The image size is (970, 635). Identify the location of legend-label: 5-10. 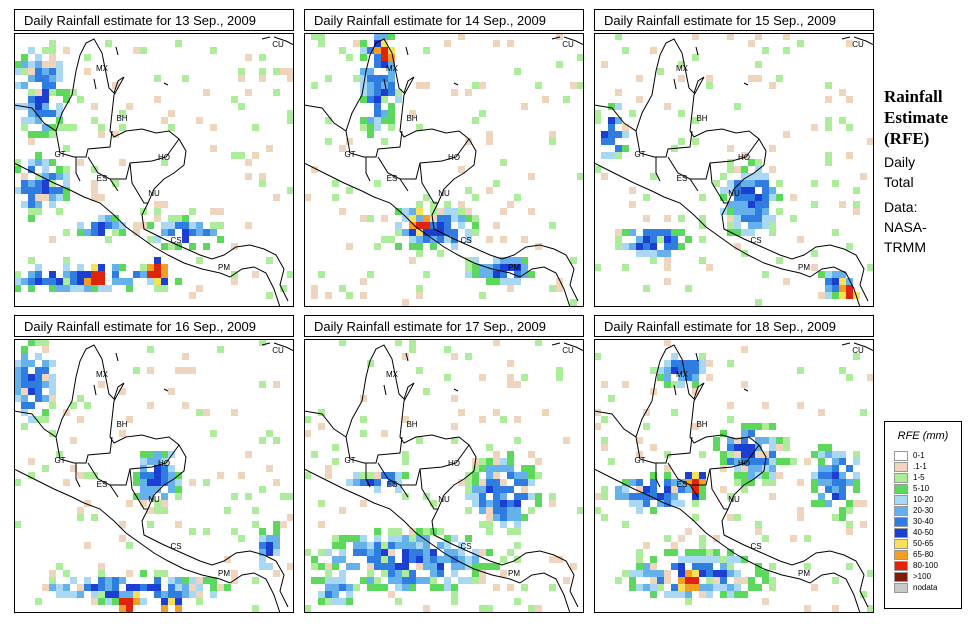
(921, 488).